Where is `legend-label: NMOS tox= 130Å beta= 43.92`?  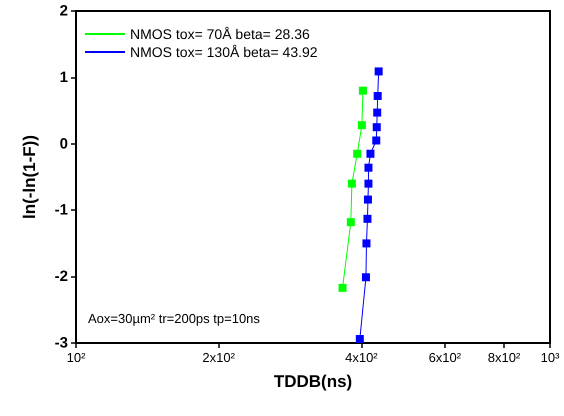
legend-label: NMOS tox= 130Å beta= 43.92 is located at coordinates (224, 52).